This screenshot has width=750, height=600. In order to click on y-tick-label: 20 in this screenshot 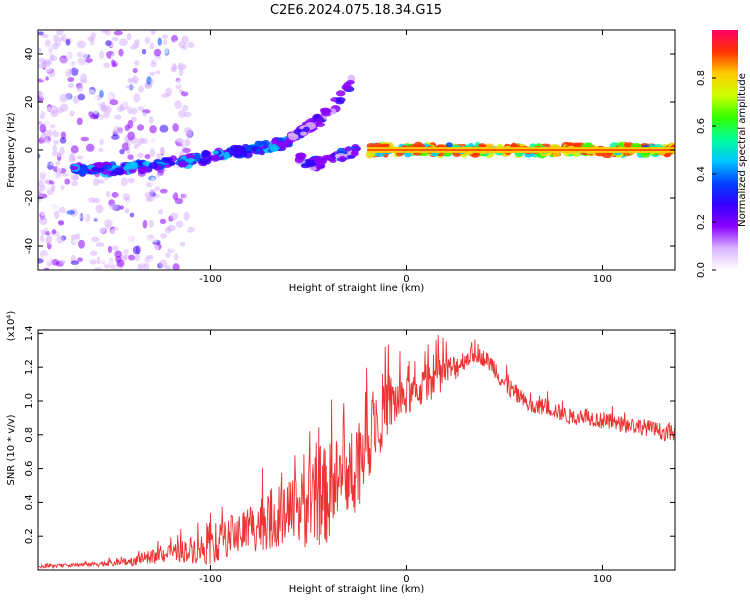, I will do `click(29, 102)`.